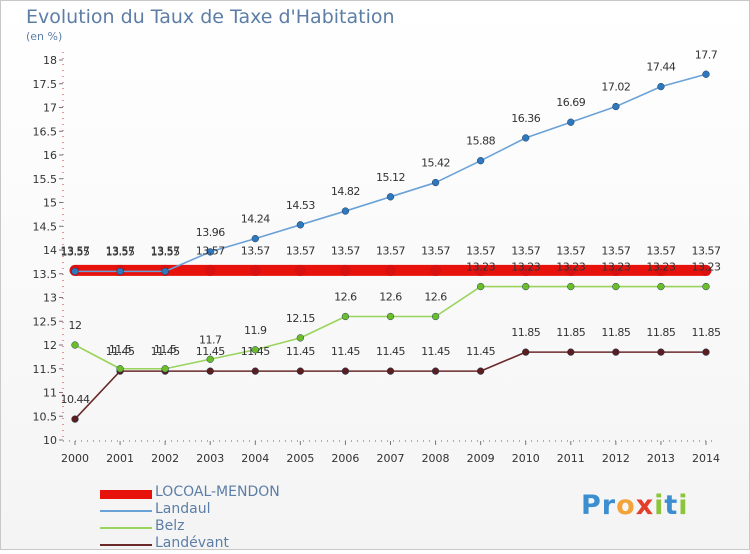  I want to click on x-tick-label: 2002, so click(165, 458).